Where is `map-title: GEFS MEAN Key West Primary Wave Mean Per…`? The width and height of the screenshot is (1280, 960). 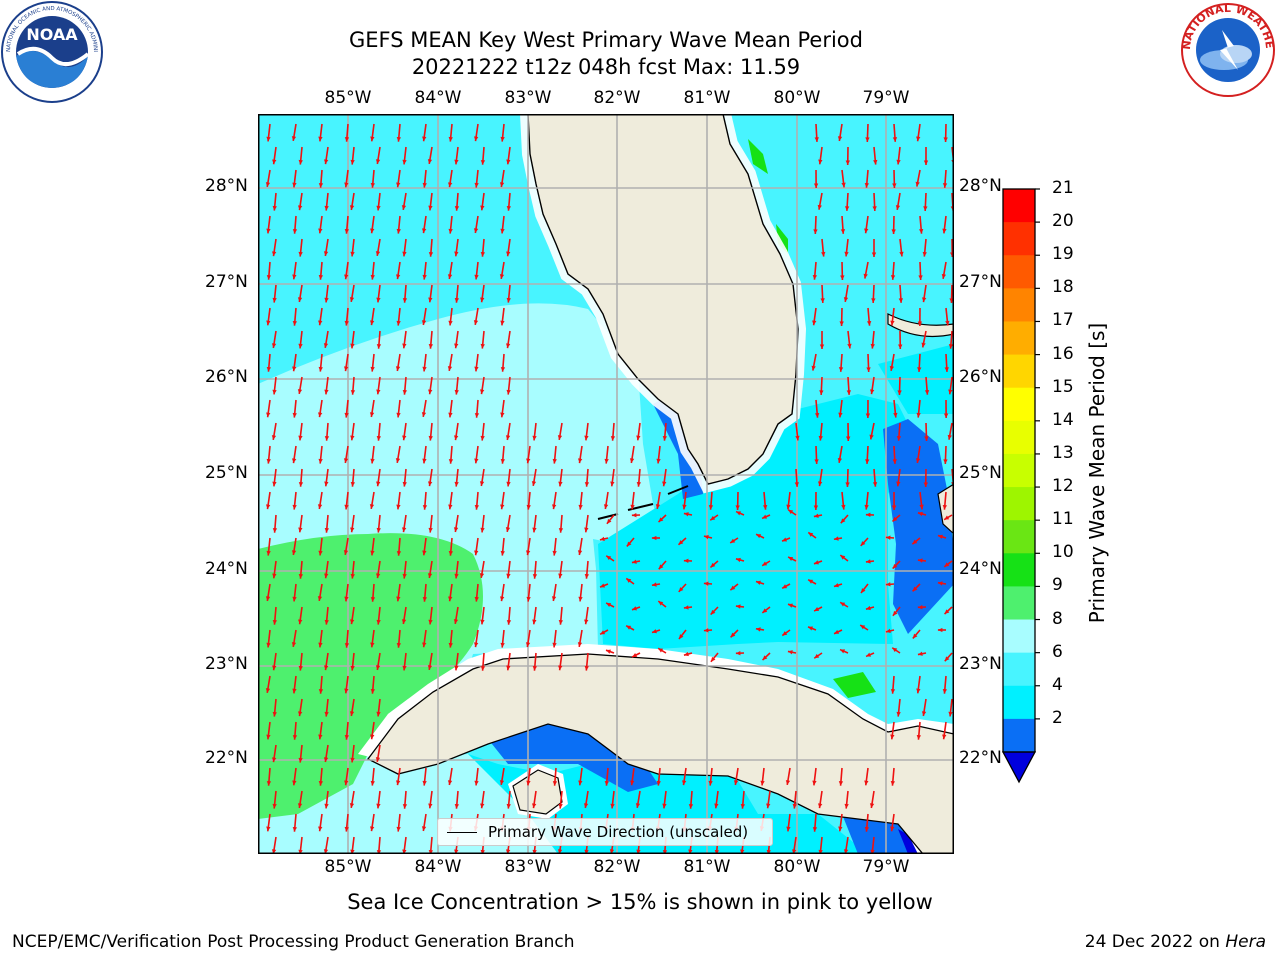 map-title: GEFS MEAN Key West Primary Wave Mean Per… is located at coordinates (606, 40).